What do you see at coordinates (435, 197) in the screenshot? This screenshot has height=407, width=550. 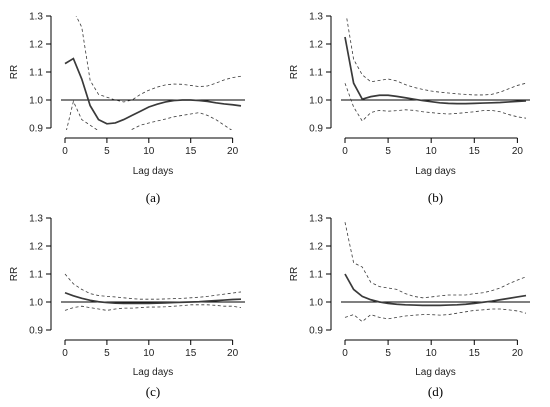 I see `panel-label: (b)` at bounding box center [435, 197].